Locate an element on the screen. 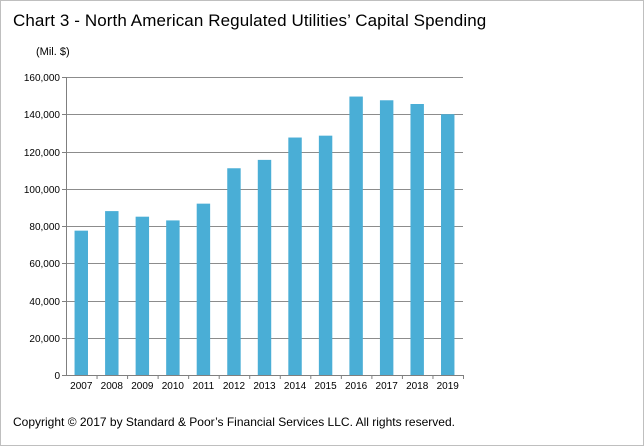  x-tick-label: 2014 is located at coordinates (295, 386).